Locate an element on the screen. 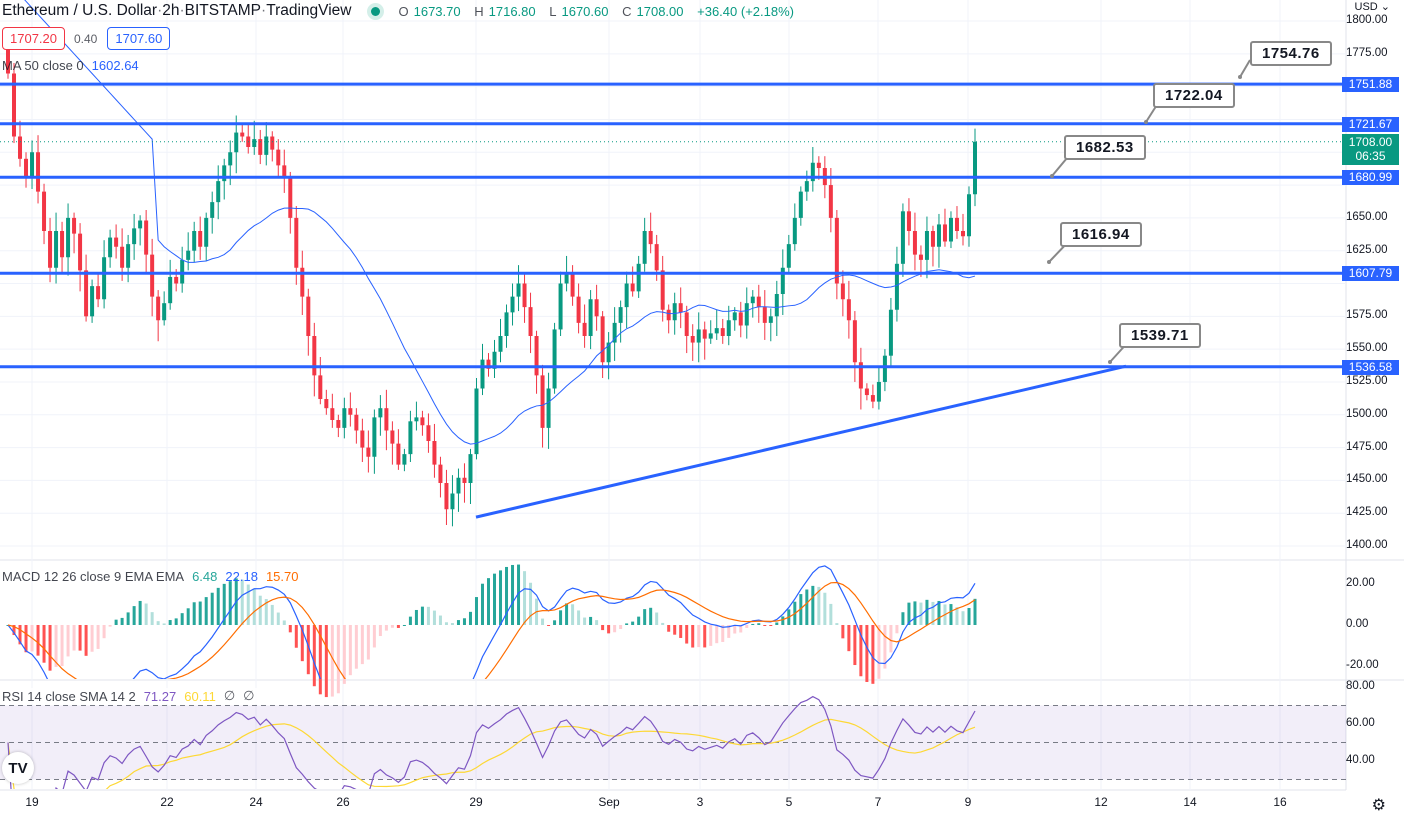  macd-hist-value: 6.48 is located at coordinates (205, 576).